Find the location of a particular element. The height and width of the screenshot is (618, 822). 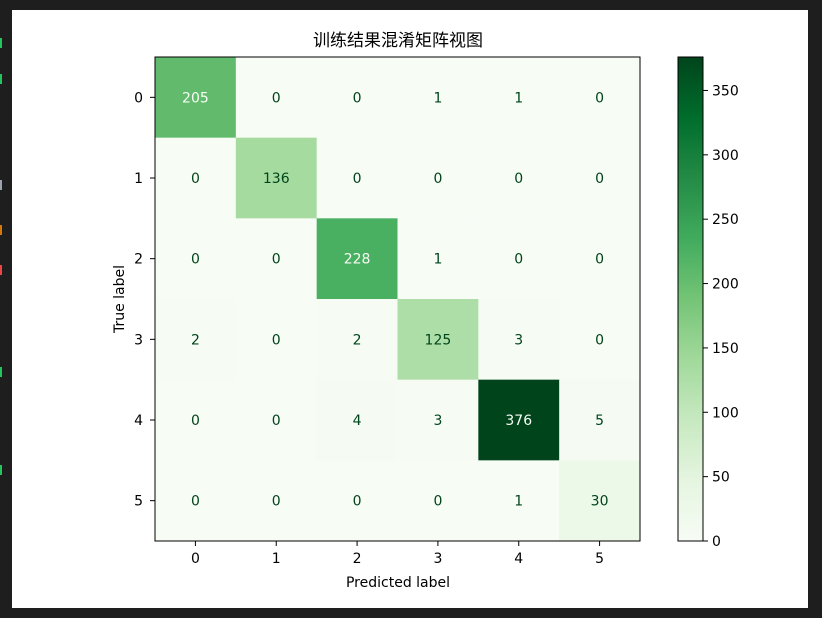

cell-value-r3-c2: 2 is located at coordinates (357, 340).